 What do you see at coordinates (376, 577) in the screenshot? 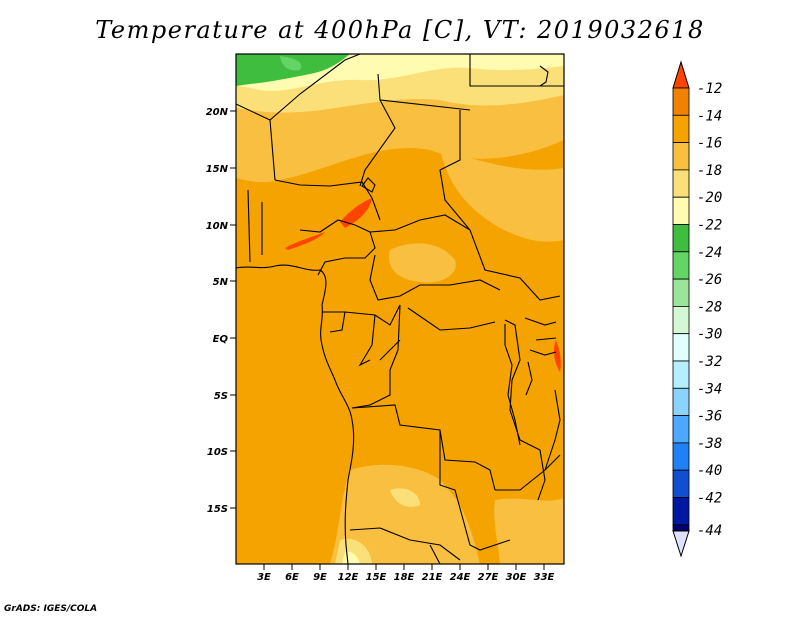
I see `lon-label: 15E` at bounding box center [376, 577].